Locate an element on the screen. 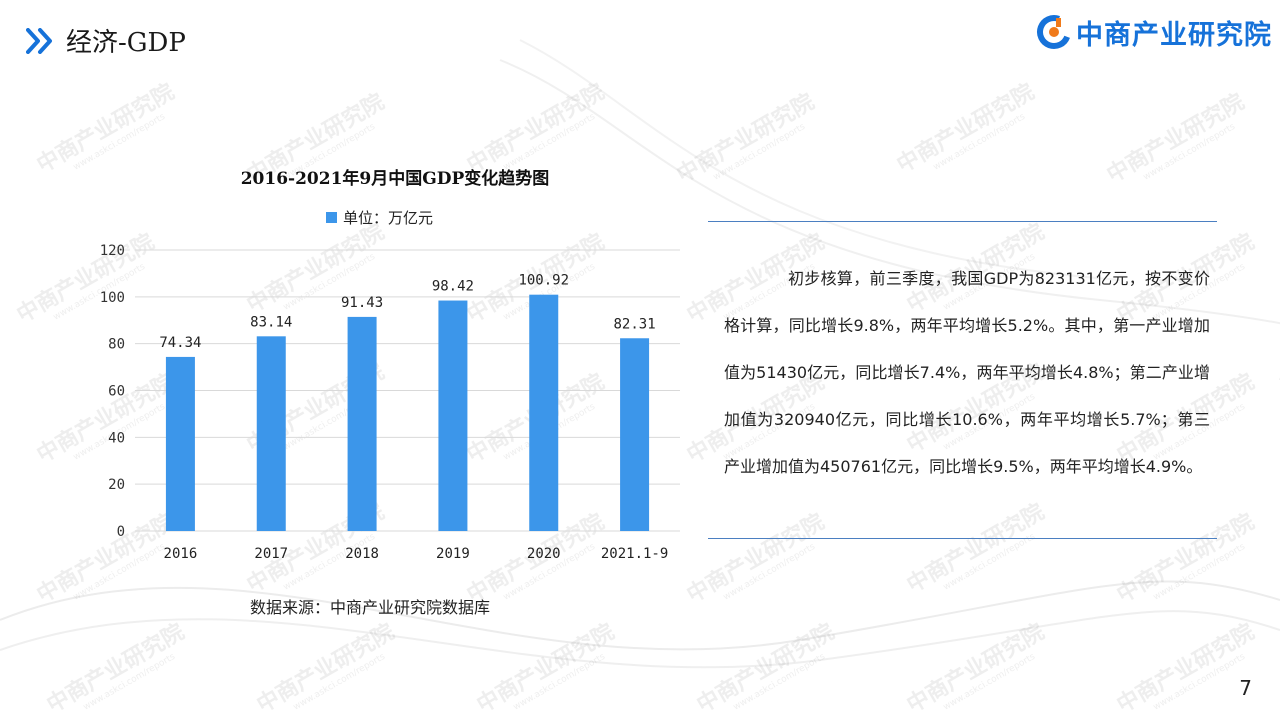 Image resolution: width=1280 pixels, height=728 pixels. divider-top is located at coordinates (962, 221).